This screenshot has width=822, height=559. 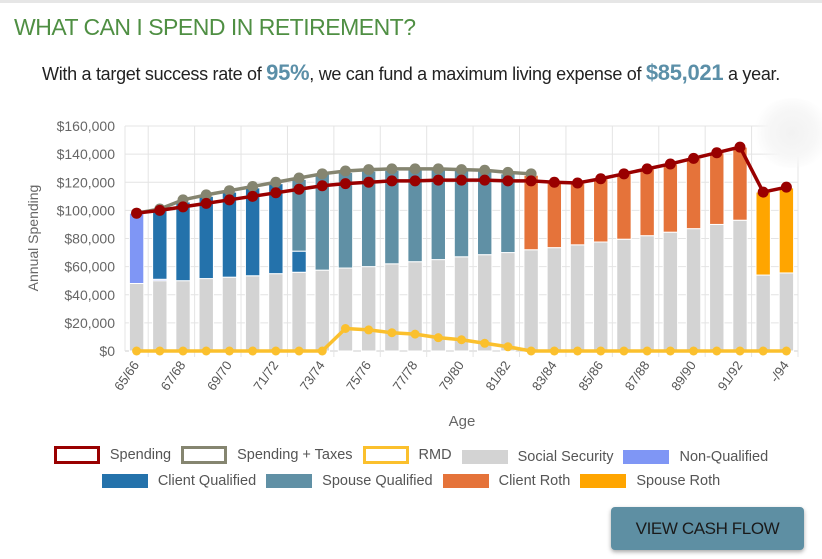 I want to click on x-tick-label: 77/78, so click(x=405, y=375).